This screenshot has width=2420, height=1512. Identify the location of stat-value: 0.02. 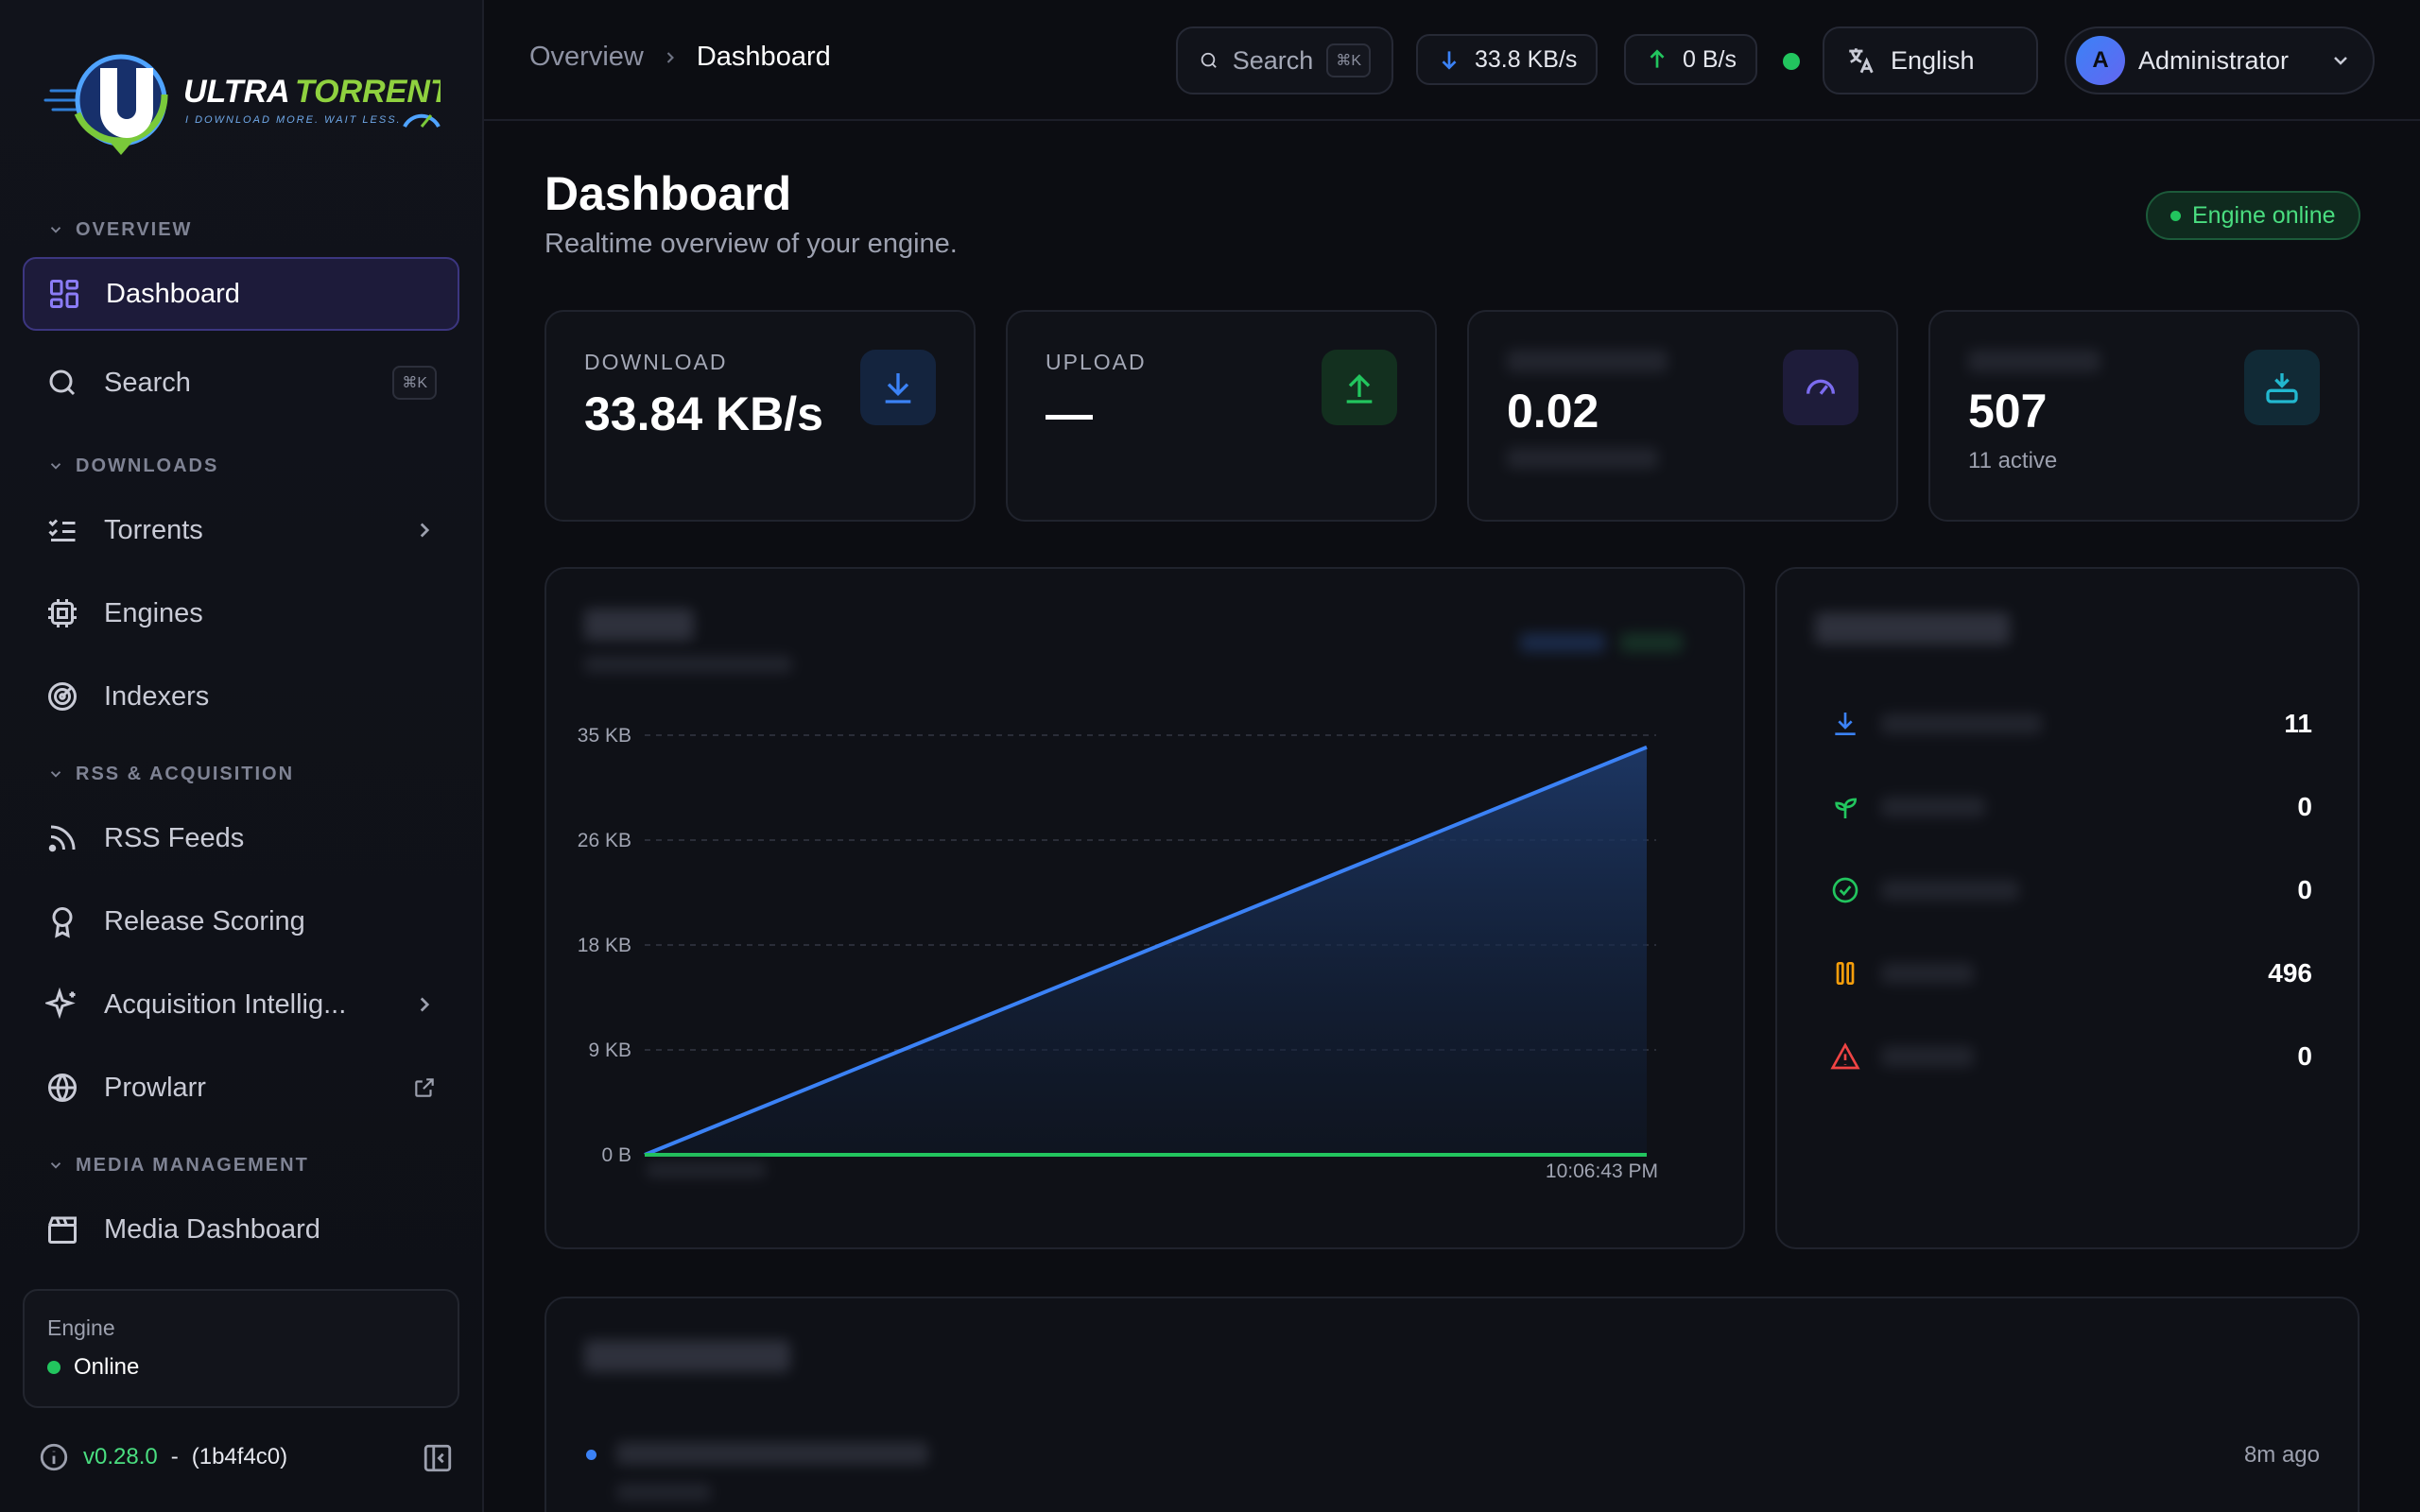
(1553, 411).